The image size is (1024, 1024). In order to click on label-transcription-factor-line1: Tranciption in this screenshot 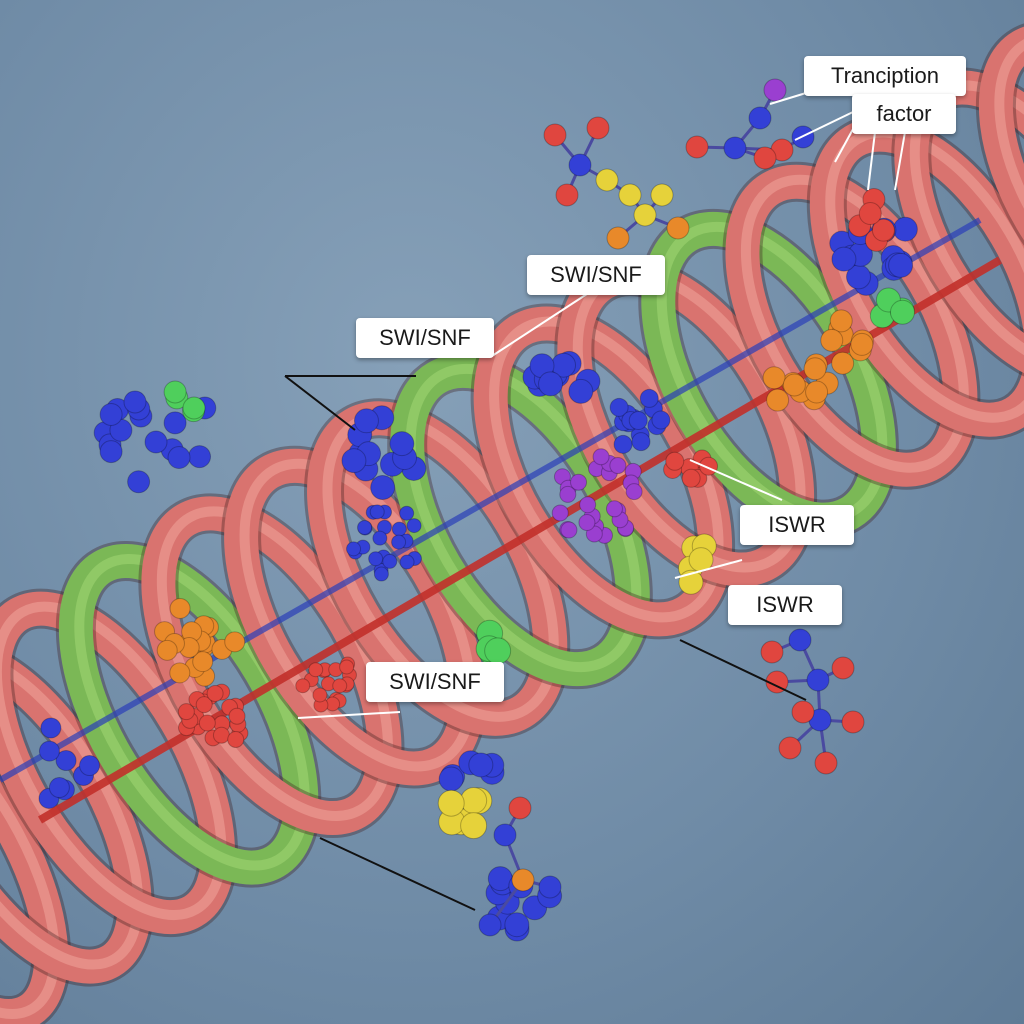, I will do `click(884, 75)`.